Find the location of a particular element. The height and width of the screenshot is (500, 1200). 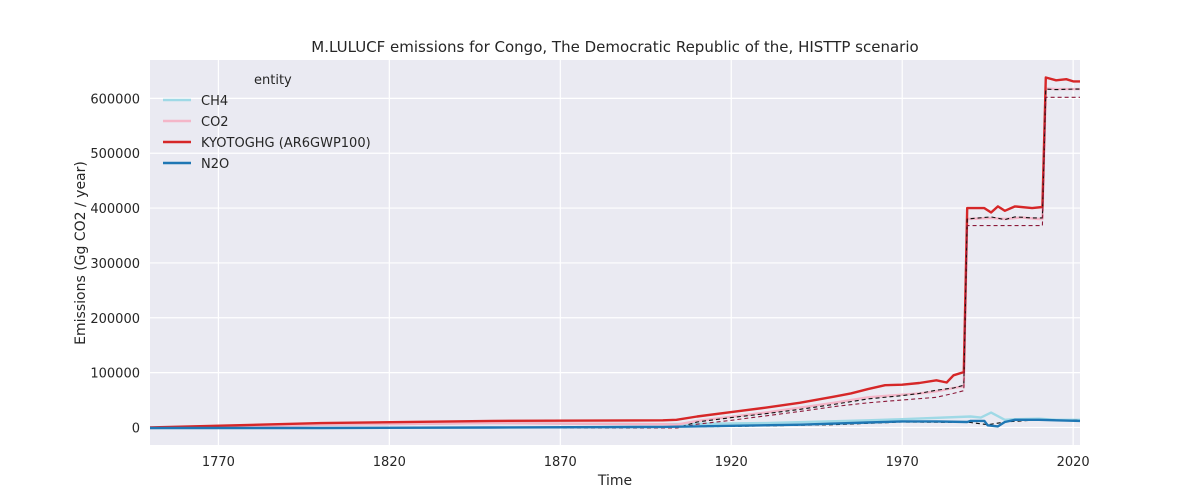

legend-entry: CH4 is located at coordinates (214, 101).